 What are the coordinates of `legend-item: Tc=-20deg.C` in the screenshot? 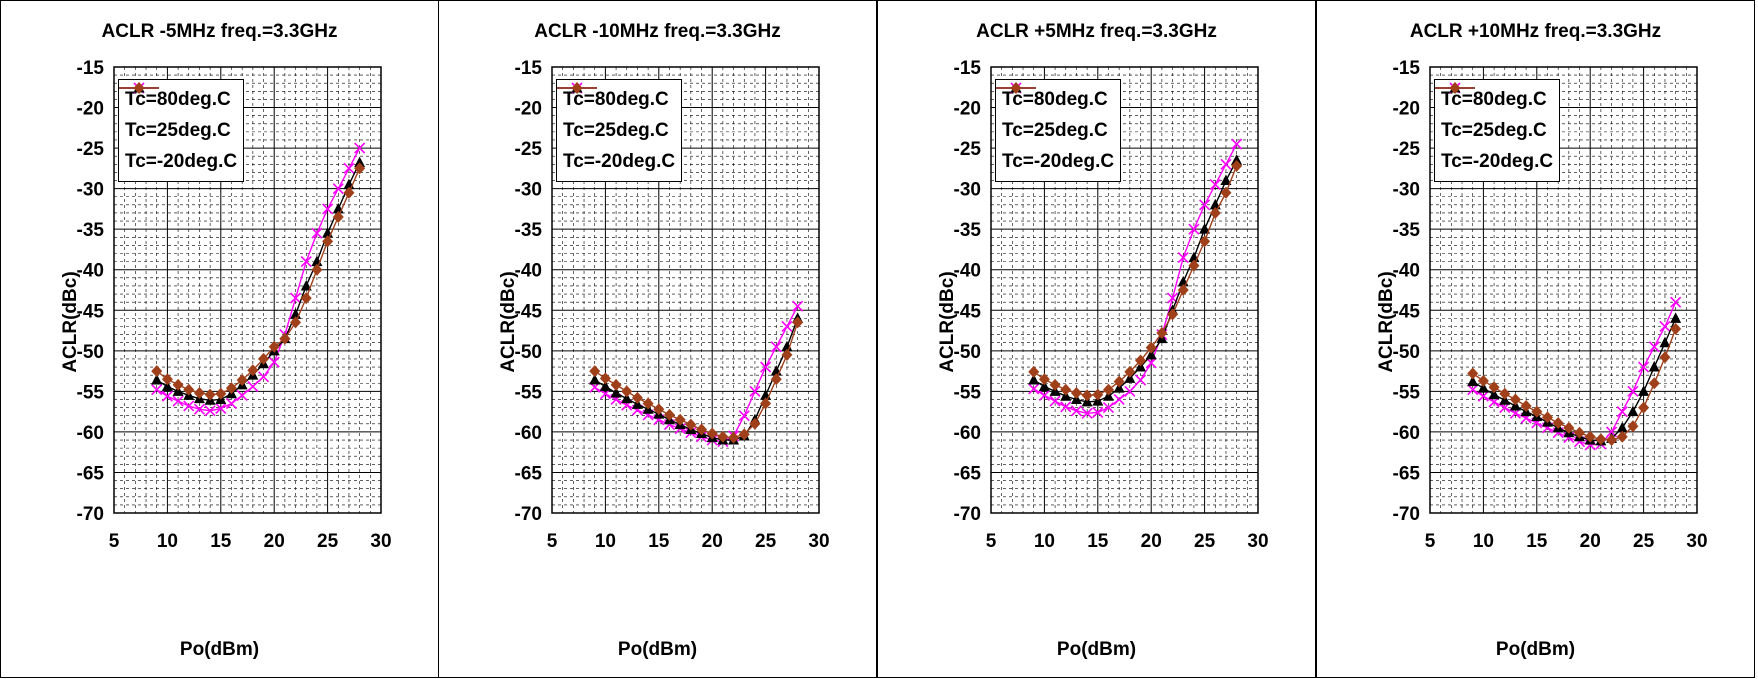 It's located at (1055, 129).